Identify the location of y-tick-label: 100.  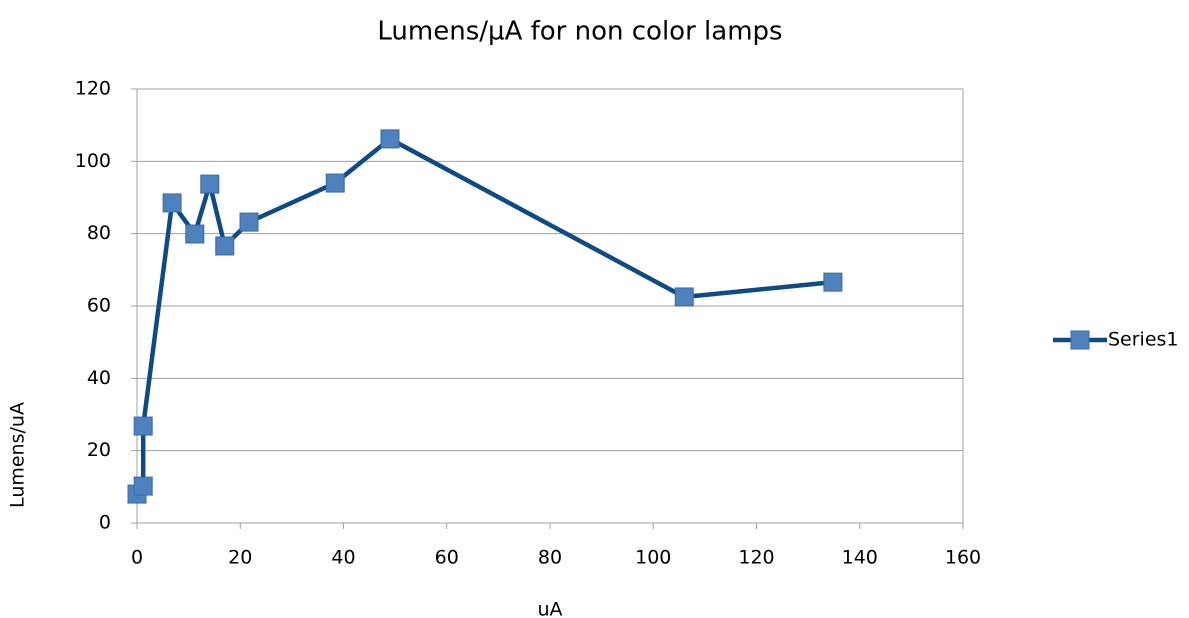
(93, 161).